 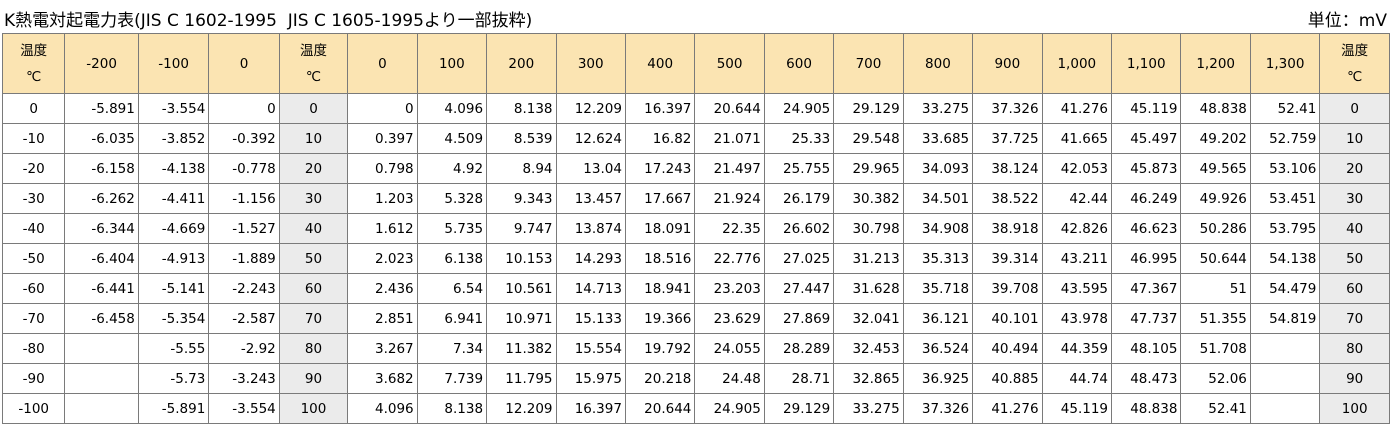 What do you see at coordinates (1007, 63) in the screenshot?
I see `header-col-pos: 900` at bounding box center [1007, 63].